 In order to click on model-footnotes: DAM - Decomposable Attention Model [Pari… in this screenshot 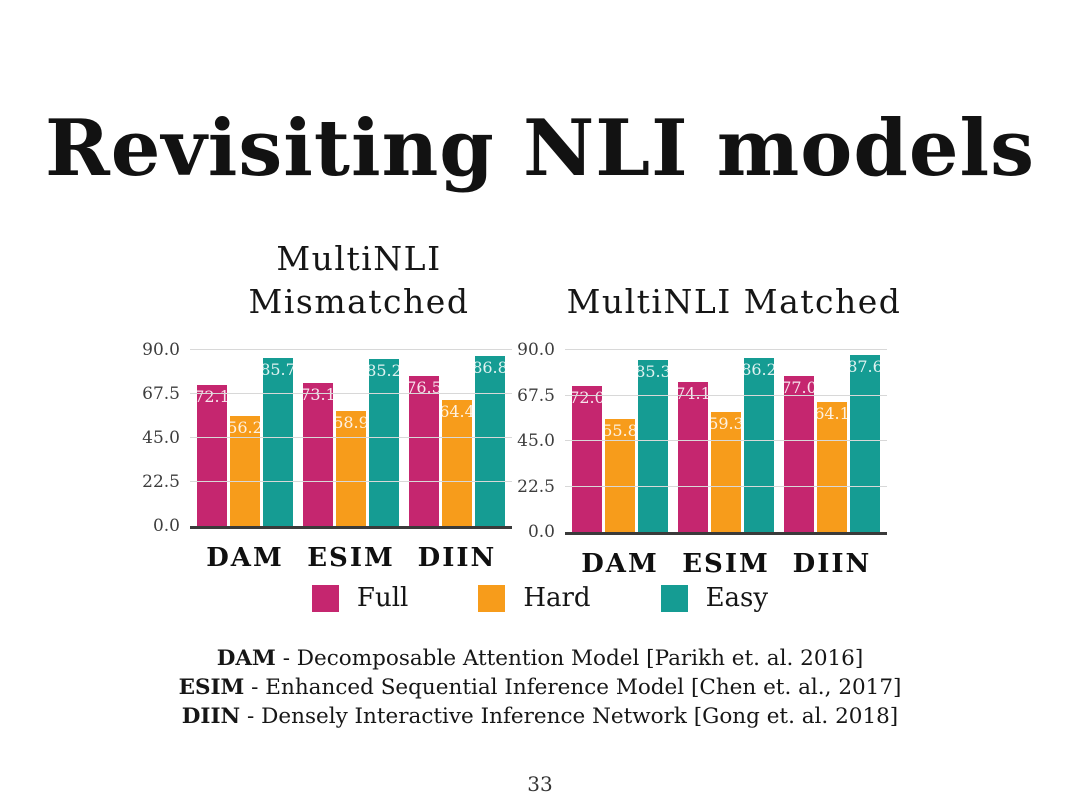, I will do `click(540, 687)`.